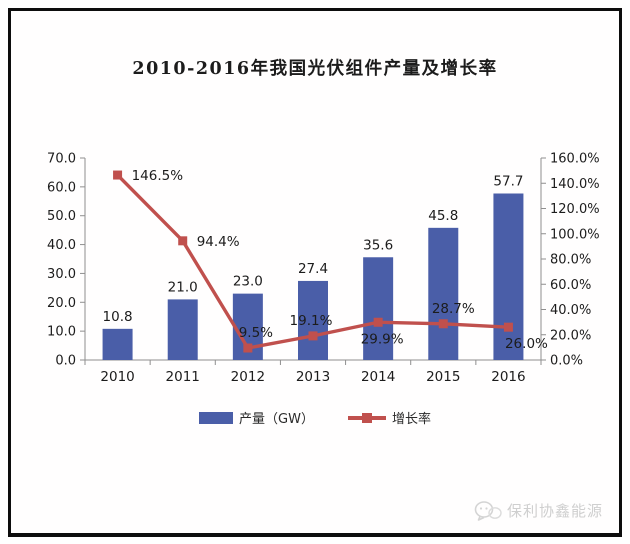  What do you see at coordinates (411, 419) in the screenshot?
I see `legend-label-growth: 增长率` at bounding box center [411, 419].